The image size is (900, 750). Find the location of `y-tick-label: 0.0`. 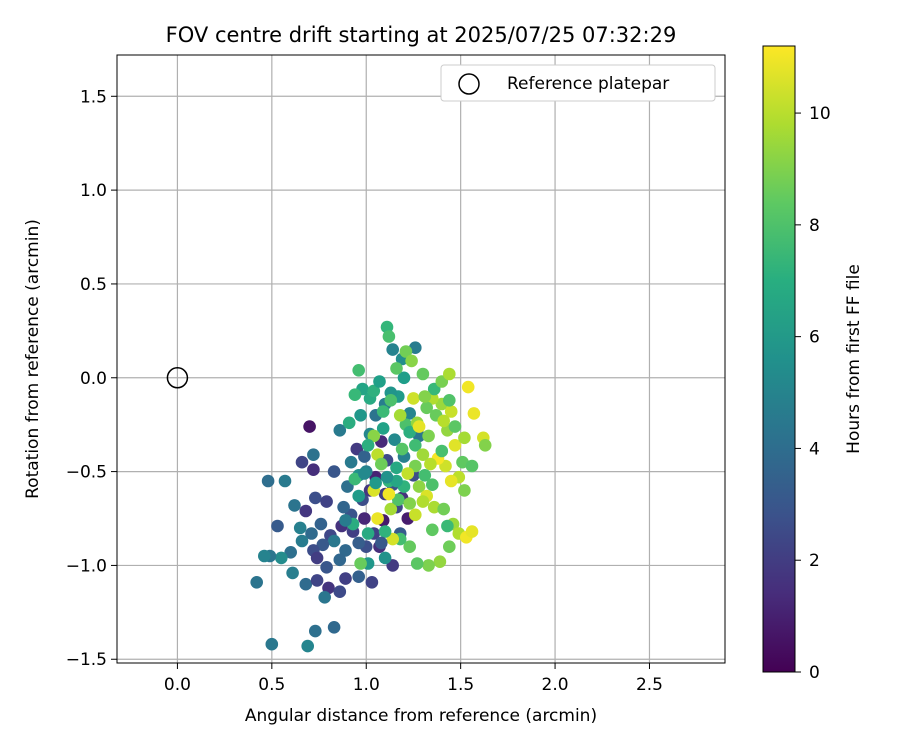

y-tick-label: 0.0 is located at coordinates (93, 379).